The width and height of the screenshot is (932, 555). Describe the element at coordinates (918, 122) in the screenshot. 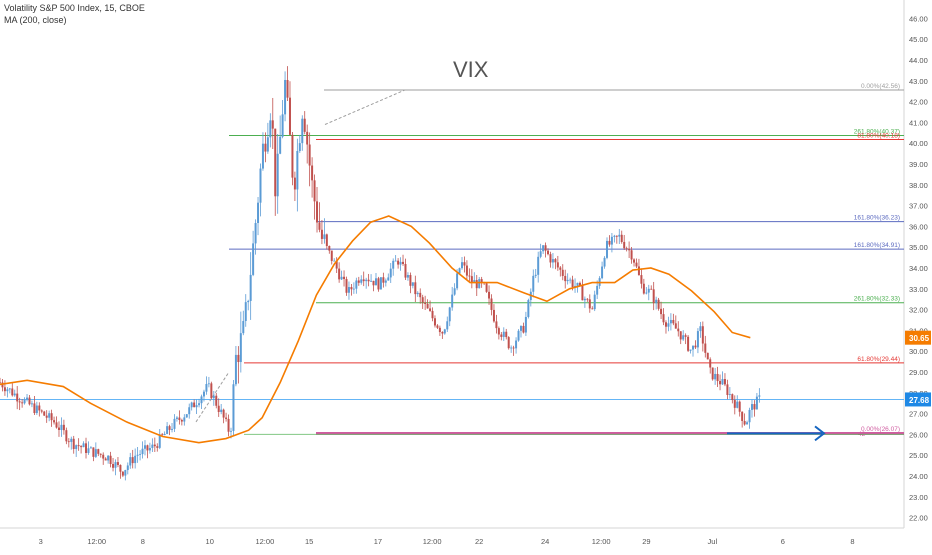

I see `y-tick-label: 41.00` at that location.